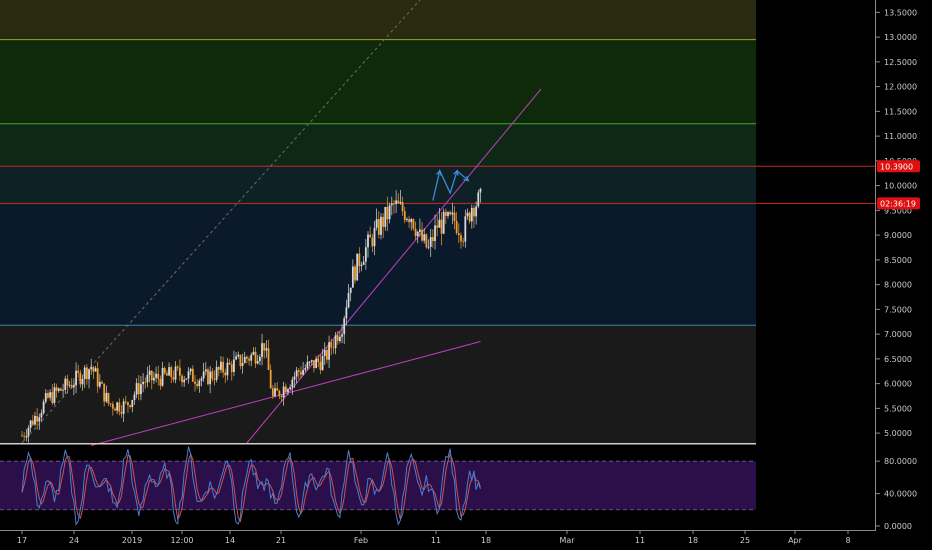 This screenshot has height=550, width=932. I want to click on price-tick-label: 8.5000, so click(898, 260).